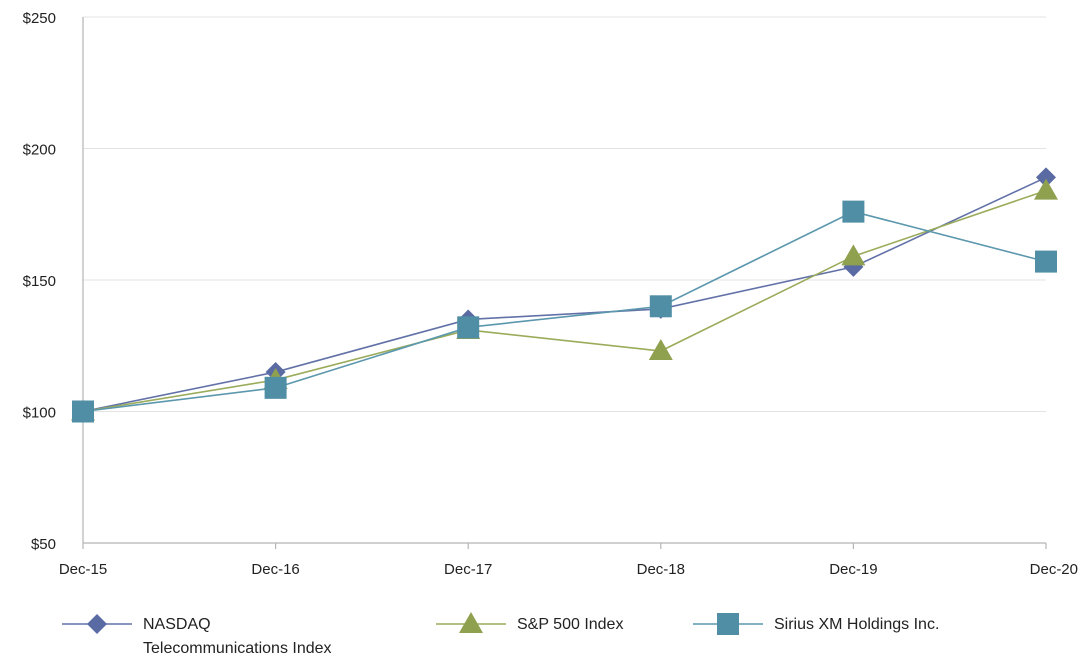 Image resolution: width=1080 pixels, height=662 pixels. Describe the element at coordinates (39, 281) in the screenshot. I see `y-tick-label: $150` at that location.